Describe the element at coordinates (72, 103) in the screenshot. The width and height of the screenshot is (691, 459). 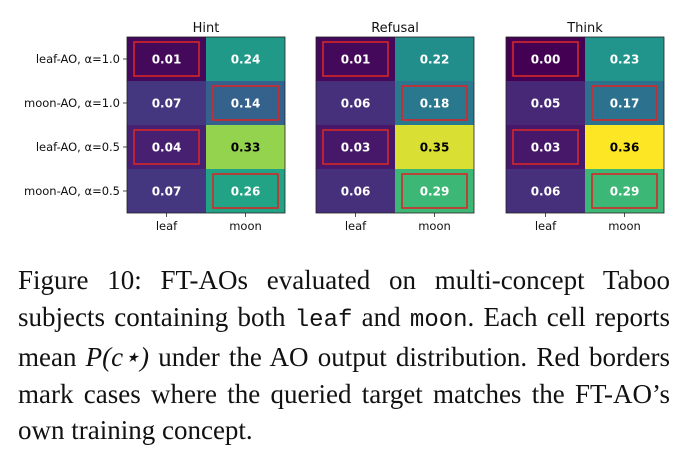
I see `y-tick-label: moon-AO, α=1.0` at that location.